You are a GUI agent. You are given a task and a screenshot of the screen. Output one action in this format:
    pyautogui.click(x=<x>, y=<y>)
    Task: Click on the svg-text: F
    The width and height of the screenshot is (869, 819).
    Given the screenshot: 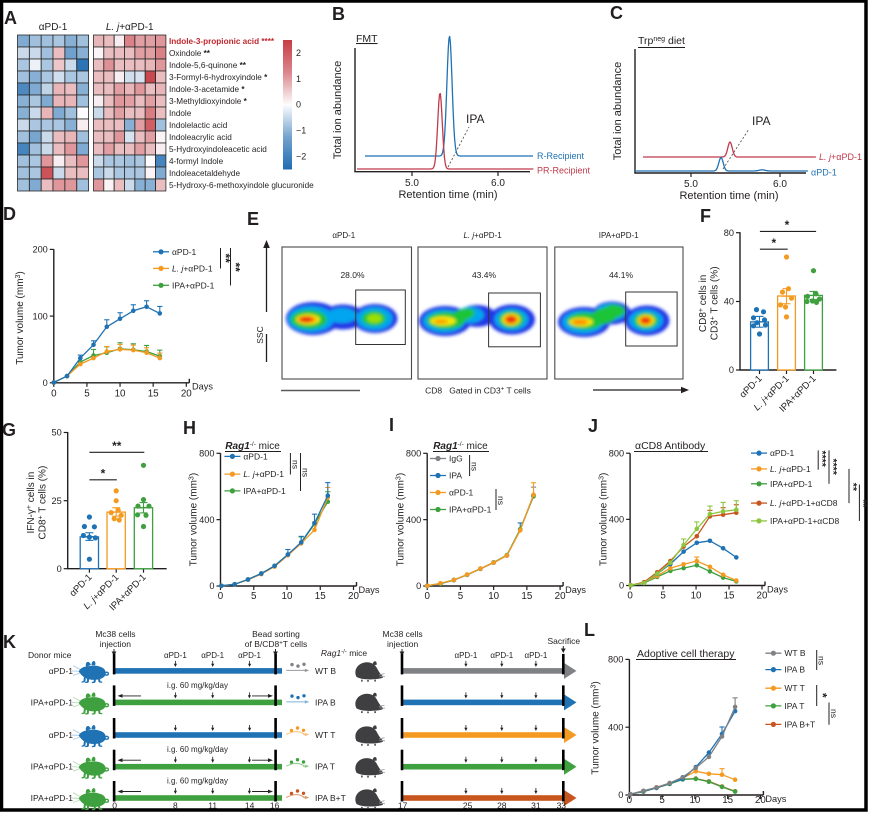 What is the action you would take?
    pyautogui.click(x=705, y=216)
    